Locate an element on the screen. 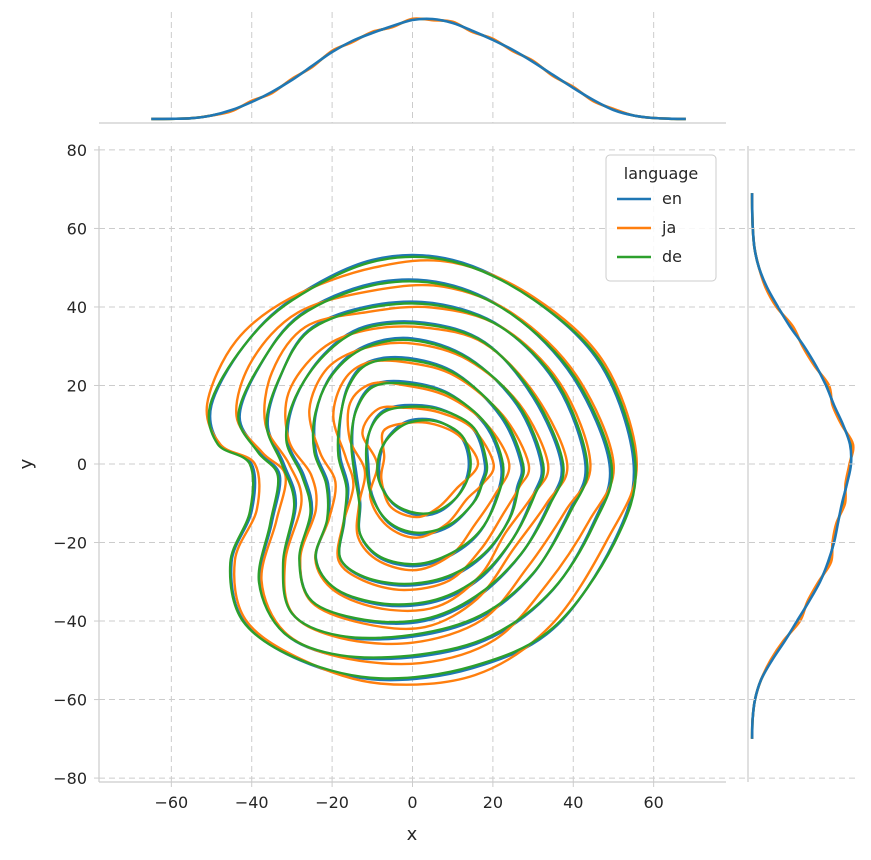 The width and height of the screenshot is (871, 860). marginal-y-curve-de is located at coordinates (801, 466).